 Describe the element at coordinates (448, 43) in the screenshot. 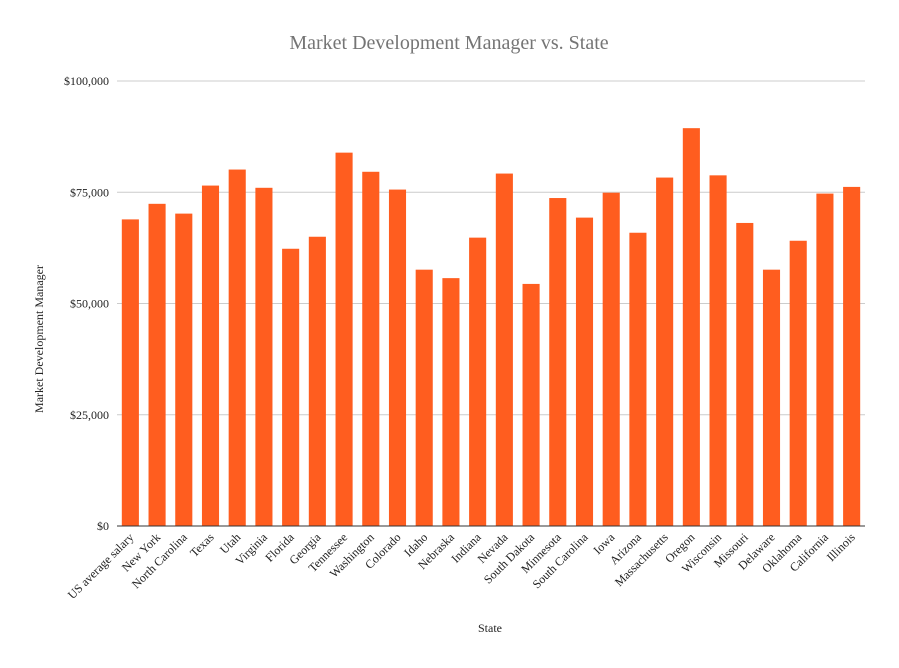

I see `chart-title: Market Development Manager vs. State` at that location.